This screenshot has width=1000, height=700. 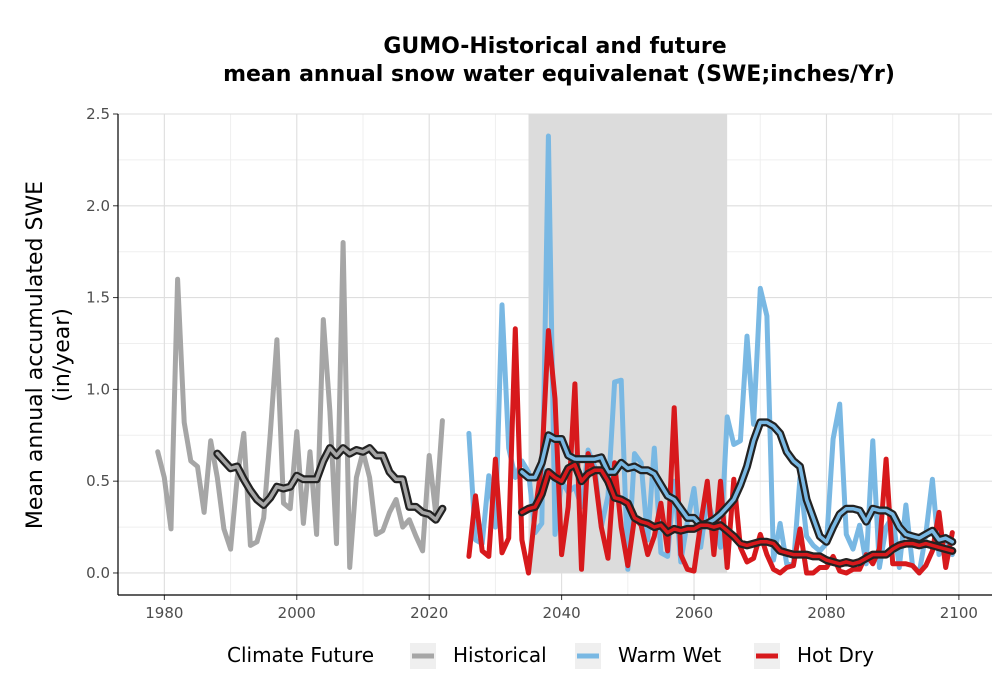 What do you see at coordinates (554, 46) in the screenshot?
I see `chart-title-line1: GUMO-Historical and future` at bounding box center [554, 46].